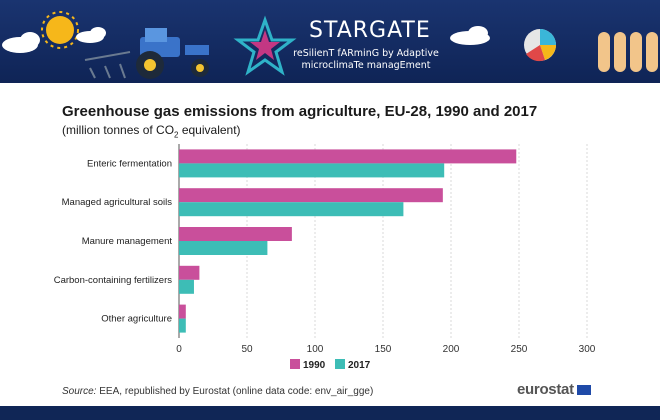  I want to click on brand-subtitle-line-2: microclimaTe managEment, so click(366, 65).